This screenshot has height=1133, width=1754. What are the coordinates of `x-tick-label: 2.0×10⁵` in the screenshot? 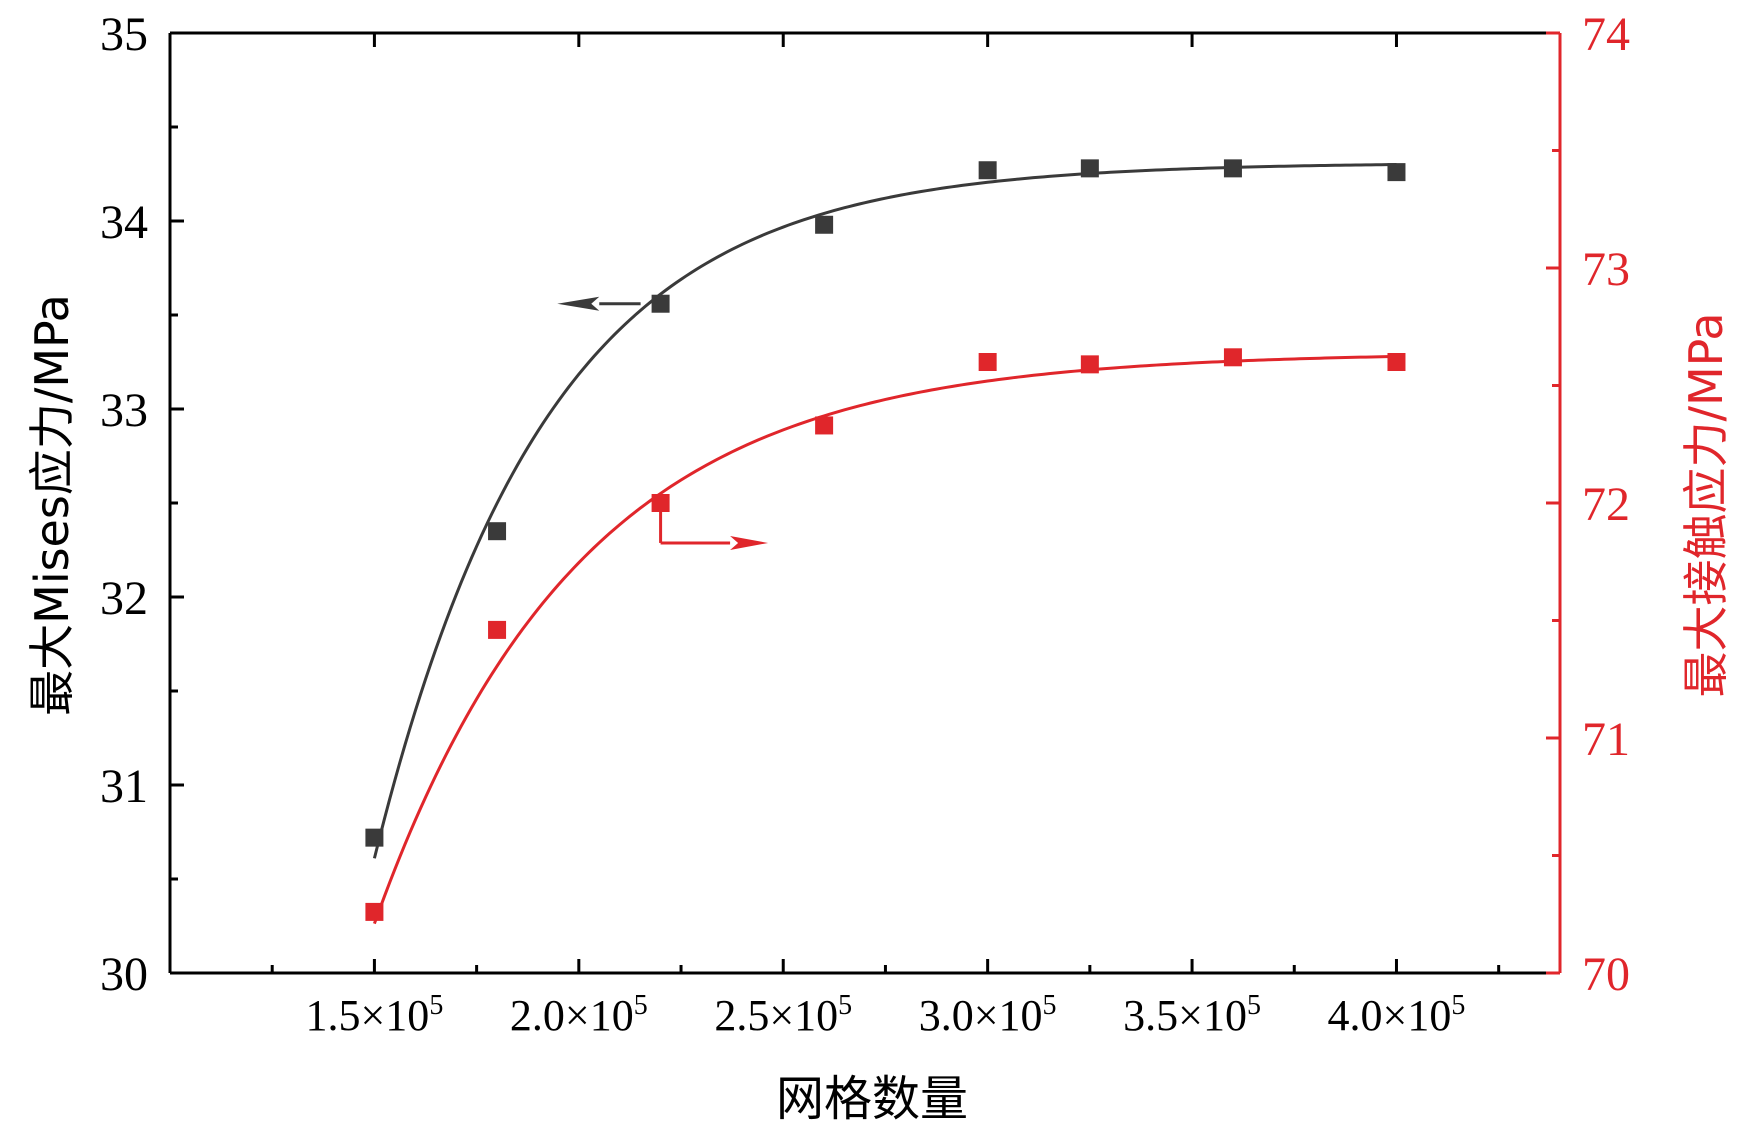 It's located at (579, 1015).